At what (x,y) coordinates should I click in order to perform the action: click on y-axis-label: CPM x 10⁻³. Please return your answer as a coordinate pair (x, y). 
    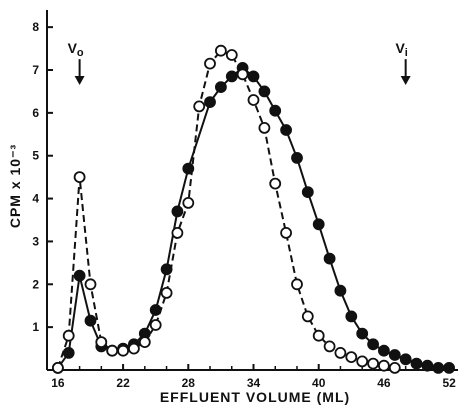
    Looking at the image, I should click on (15, 186).